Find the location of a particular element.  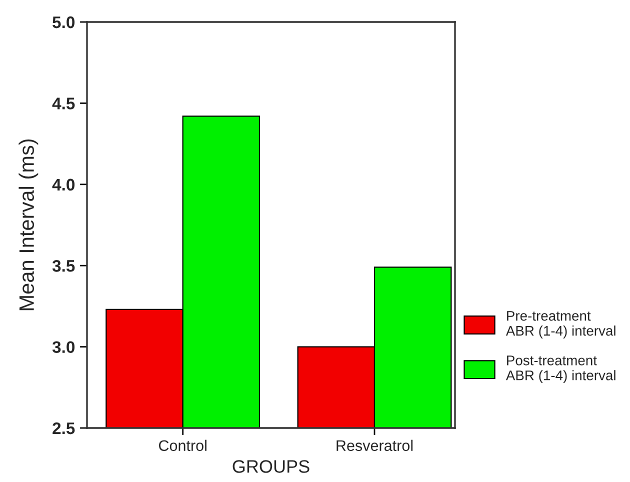

x-tick-label: Resveratrol is located at coordinates (374, 446).